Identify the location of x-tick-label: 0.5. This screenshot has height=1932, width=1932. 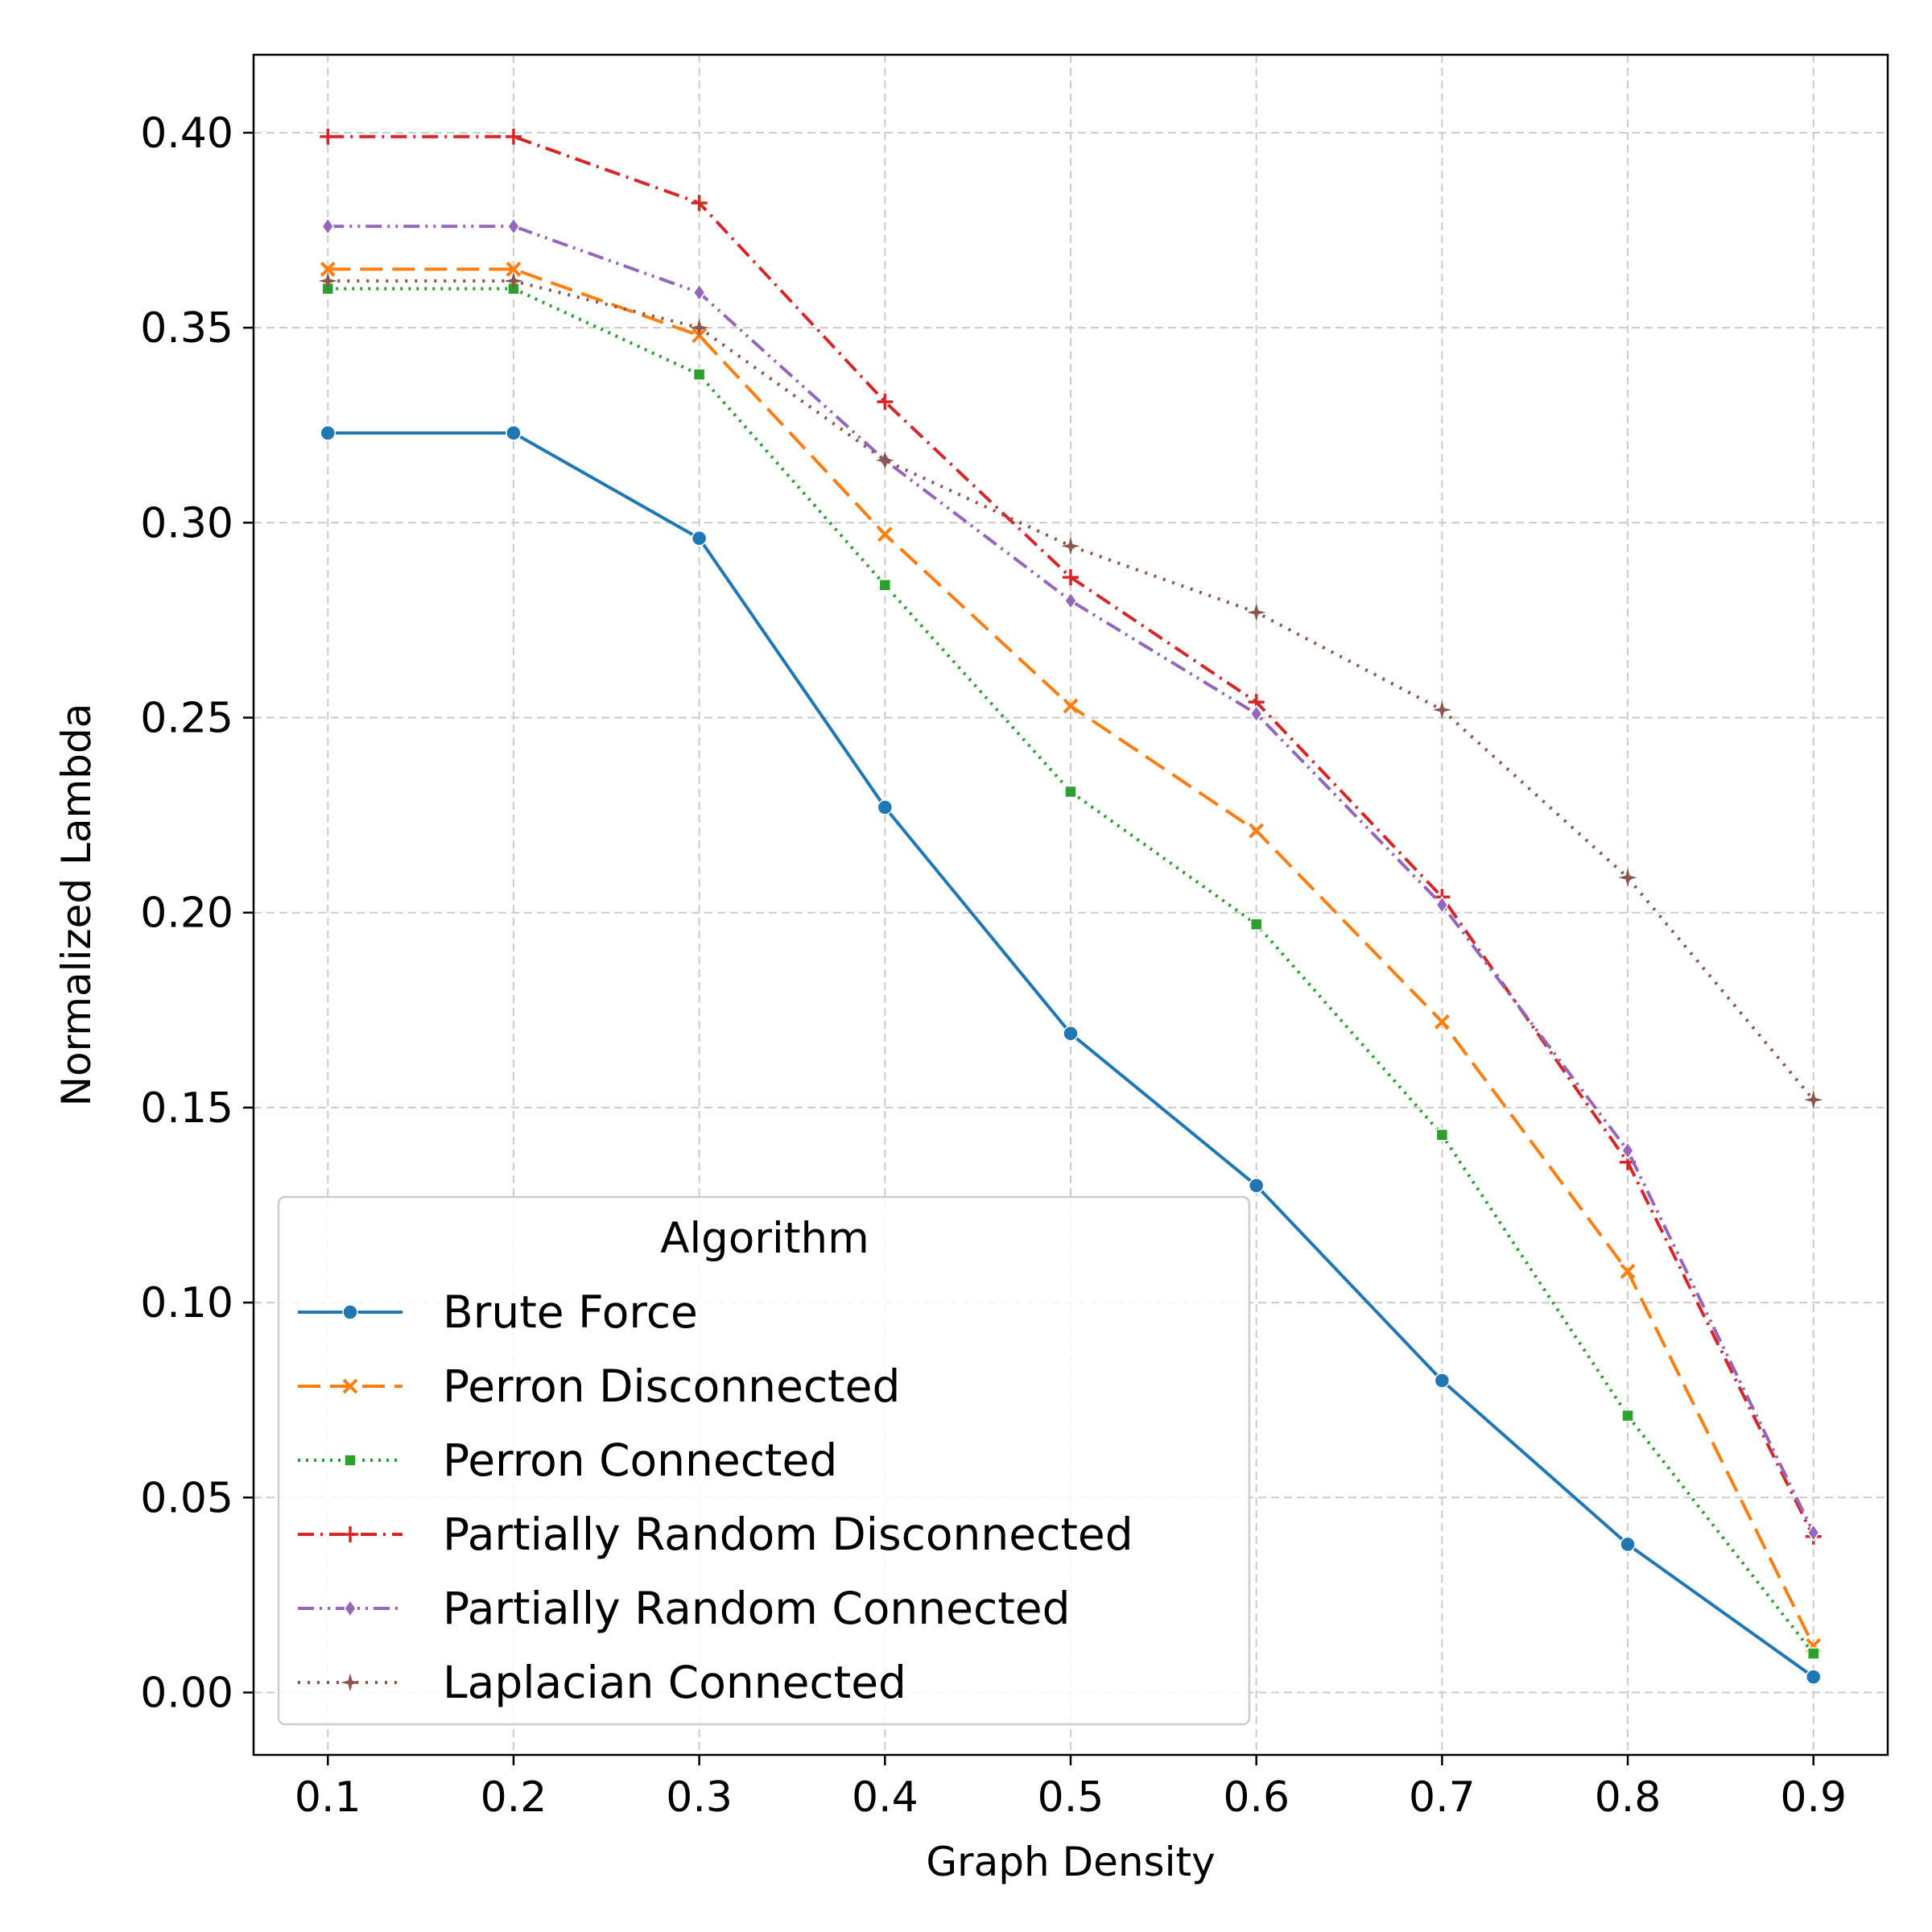
(1071, 1797).